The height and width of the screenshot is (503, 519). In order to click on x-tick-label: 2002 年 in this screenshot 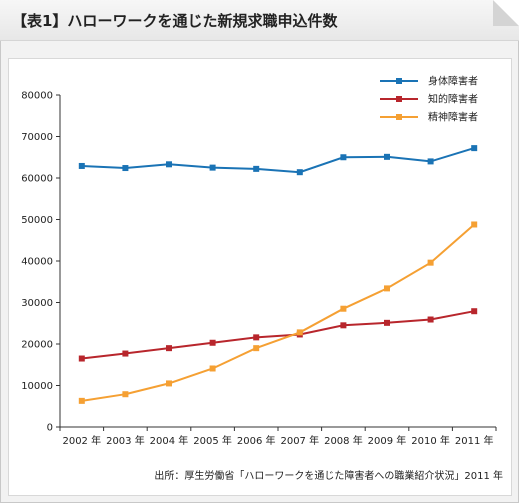, I will do `click(81, 440)`.